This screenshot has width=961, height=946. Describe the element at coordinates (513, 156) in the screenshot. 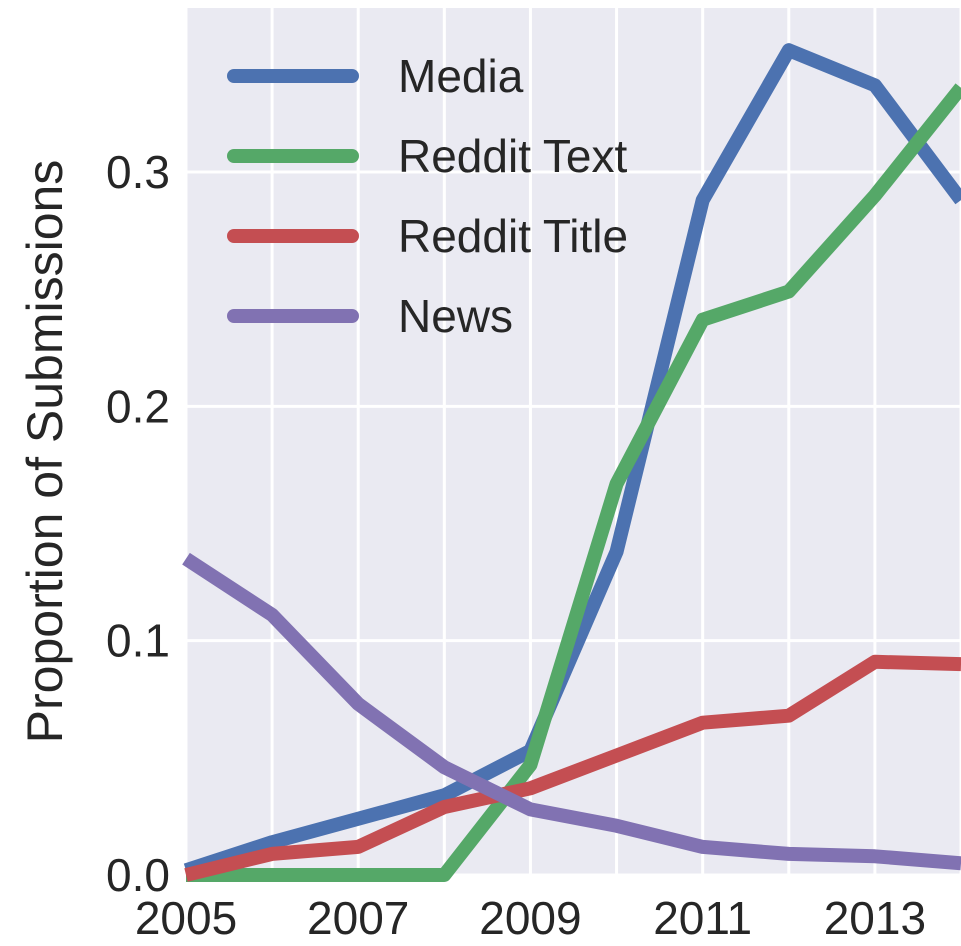

I see `legend-label: Reddit Text` at that location.